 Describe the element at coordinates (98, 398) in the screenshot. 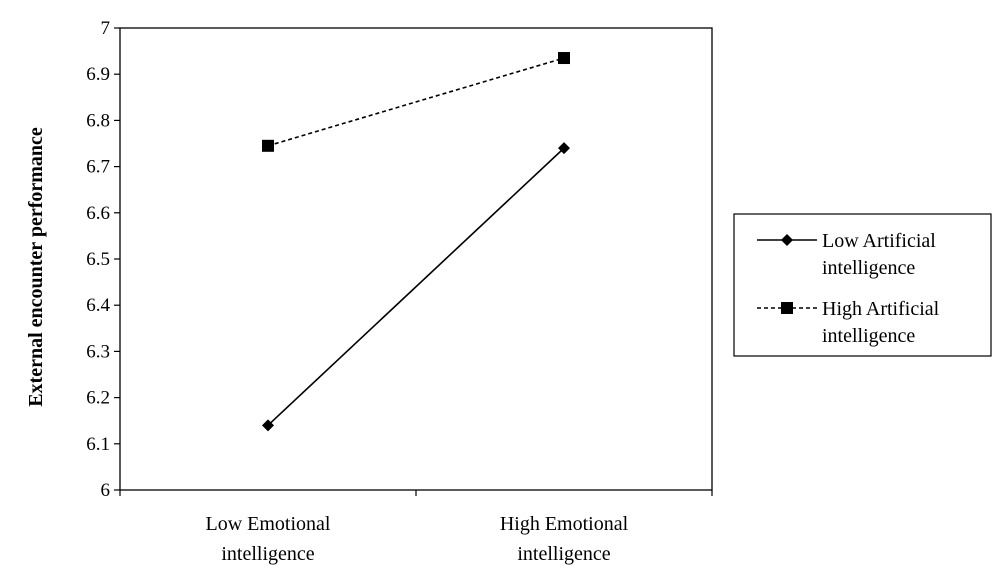

I see `y-tick-label: 6.2` at that location.